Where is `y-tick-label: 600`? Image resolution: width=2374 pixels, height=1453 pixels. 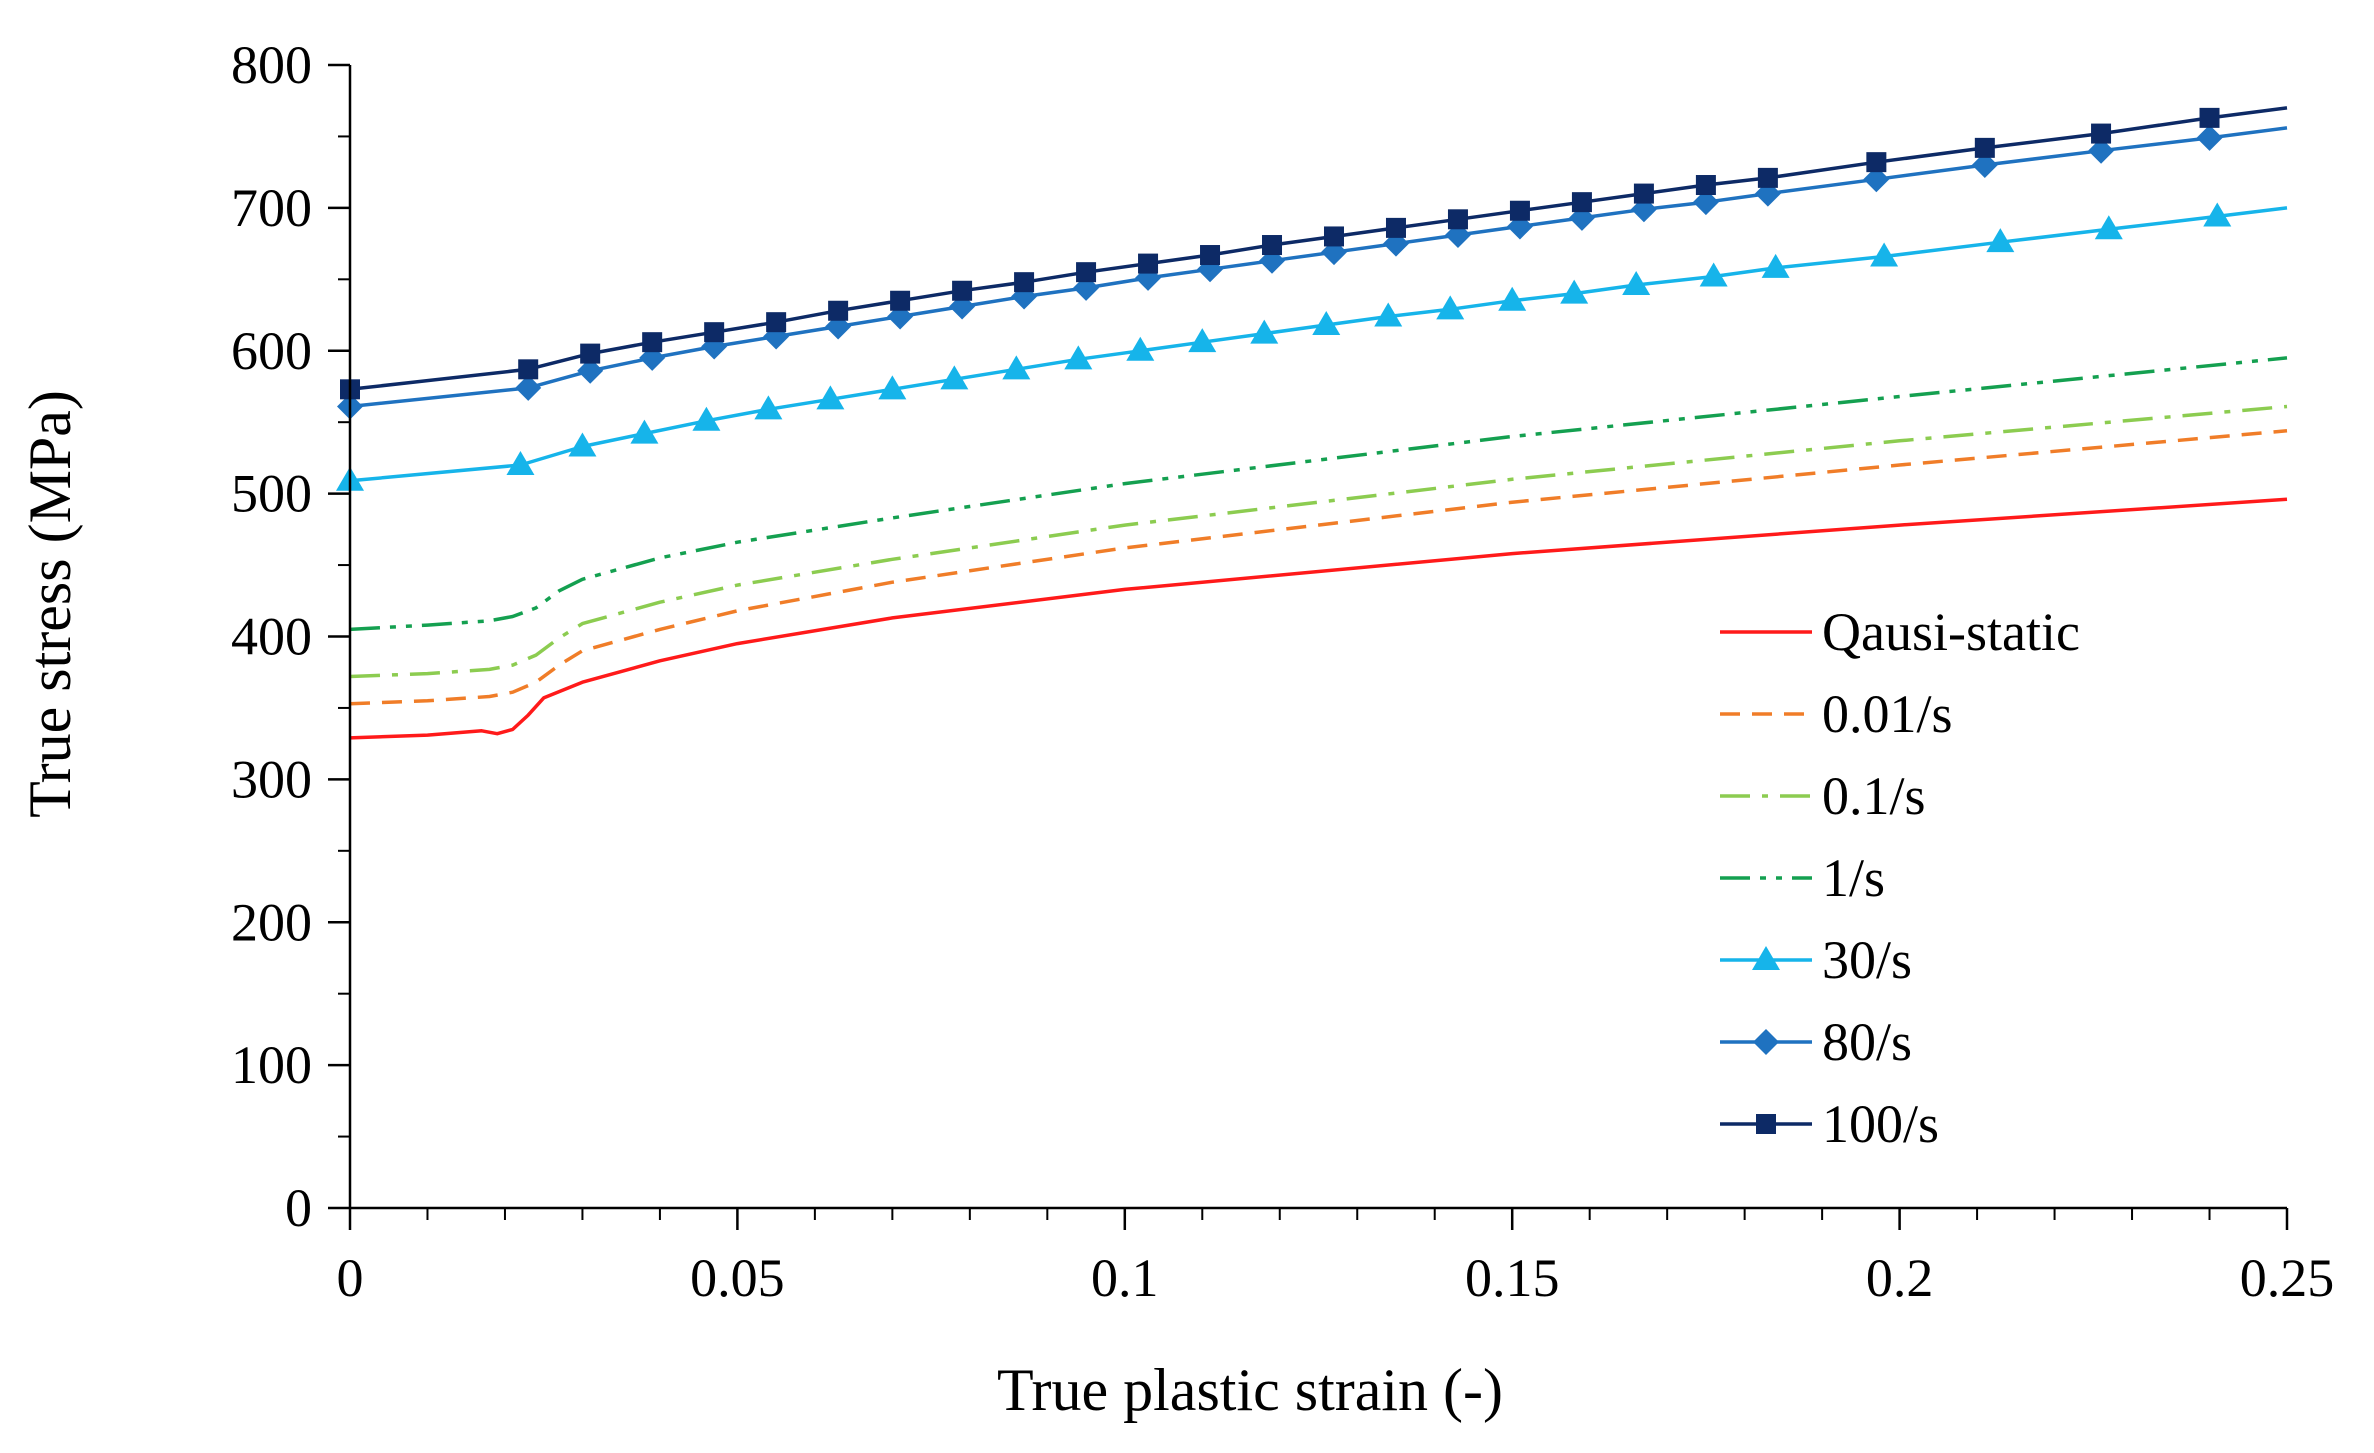 y-tick-label: 600 is located at coordinates (271, 351).